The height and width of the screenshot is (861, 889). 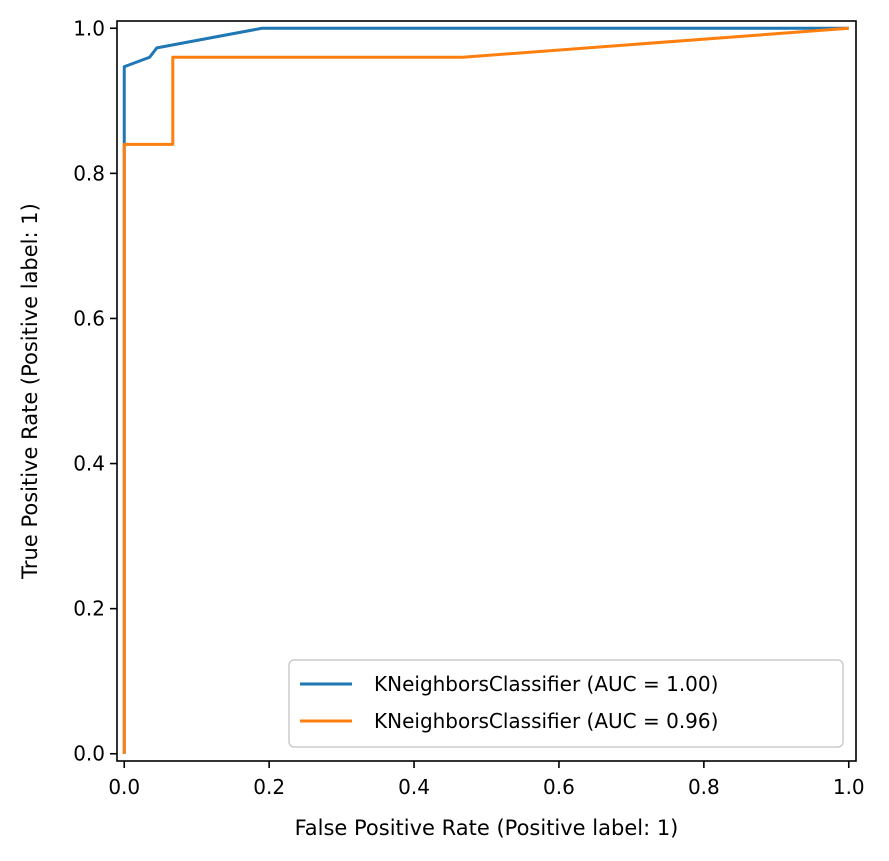 What do you see at coordinates (414, 787) in the screenshot?
I see `x-tick-label: 0.4` at bounding box center [414, 787].